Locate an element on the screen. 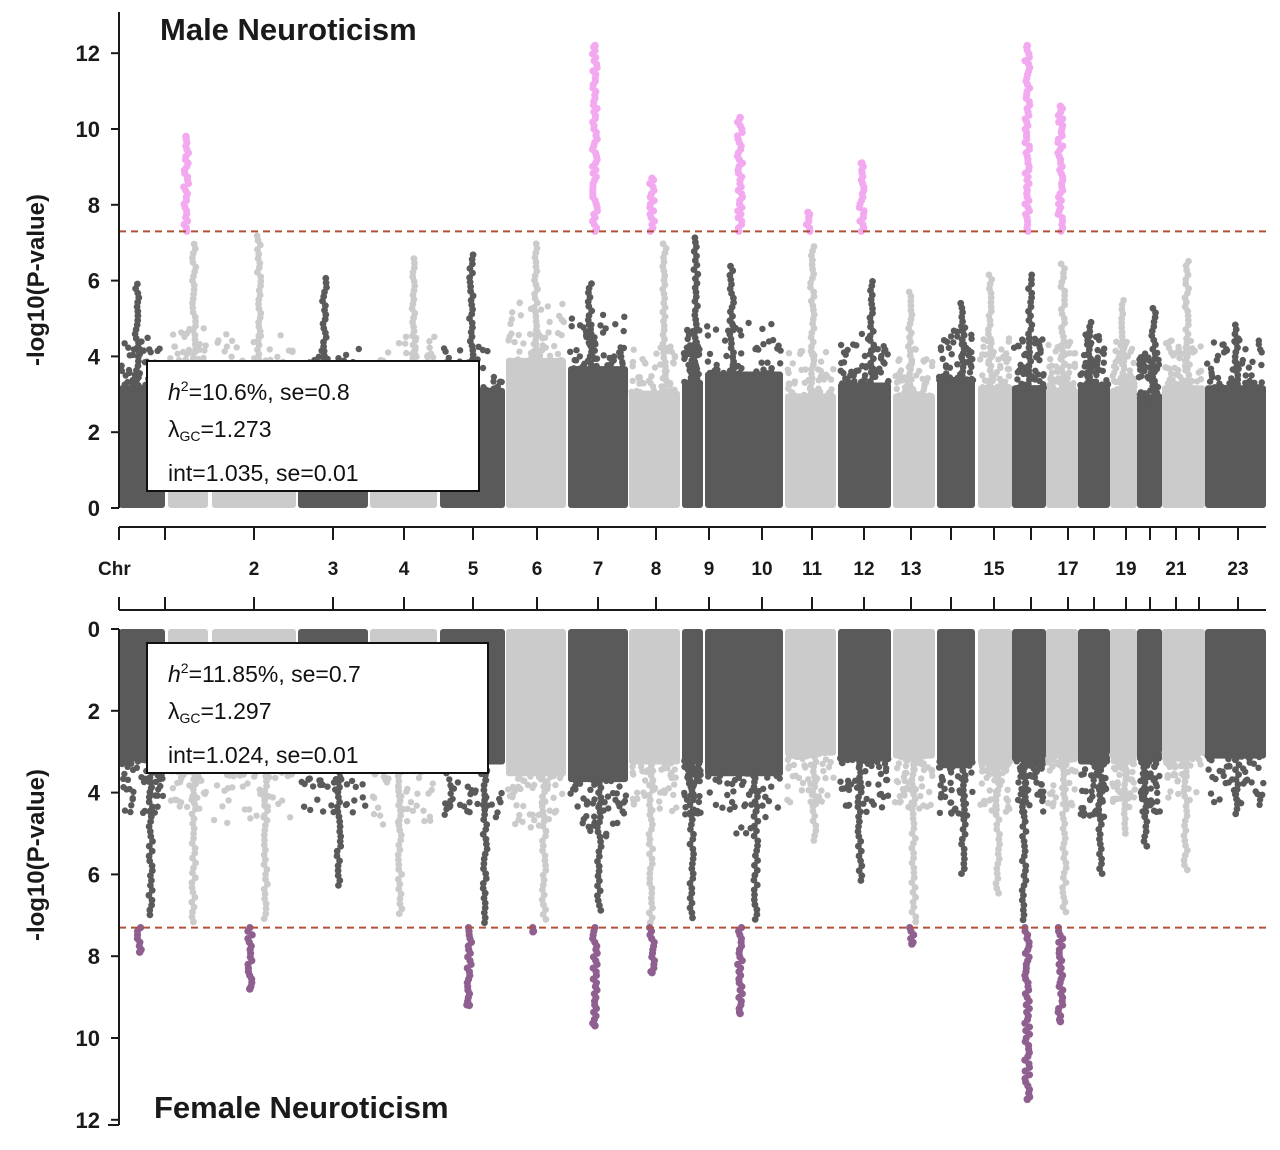 Image resolution: width=1280 pixels, height=1150 pixels. chr-17-points is located at coordinates (1029, 866).